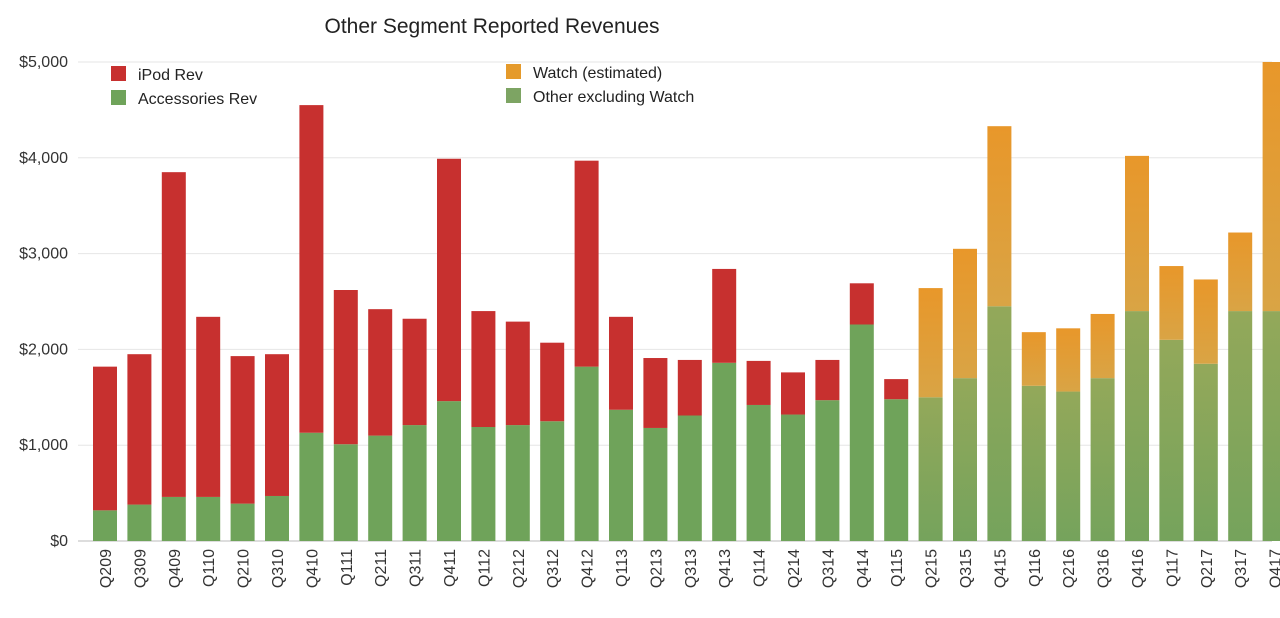 This screenshot has height=618, width=1280. I want to click on x-tick-label: Q111, so click(347, 567).